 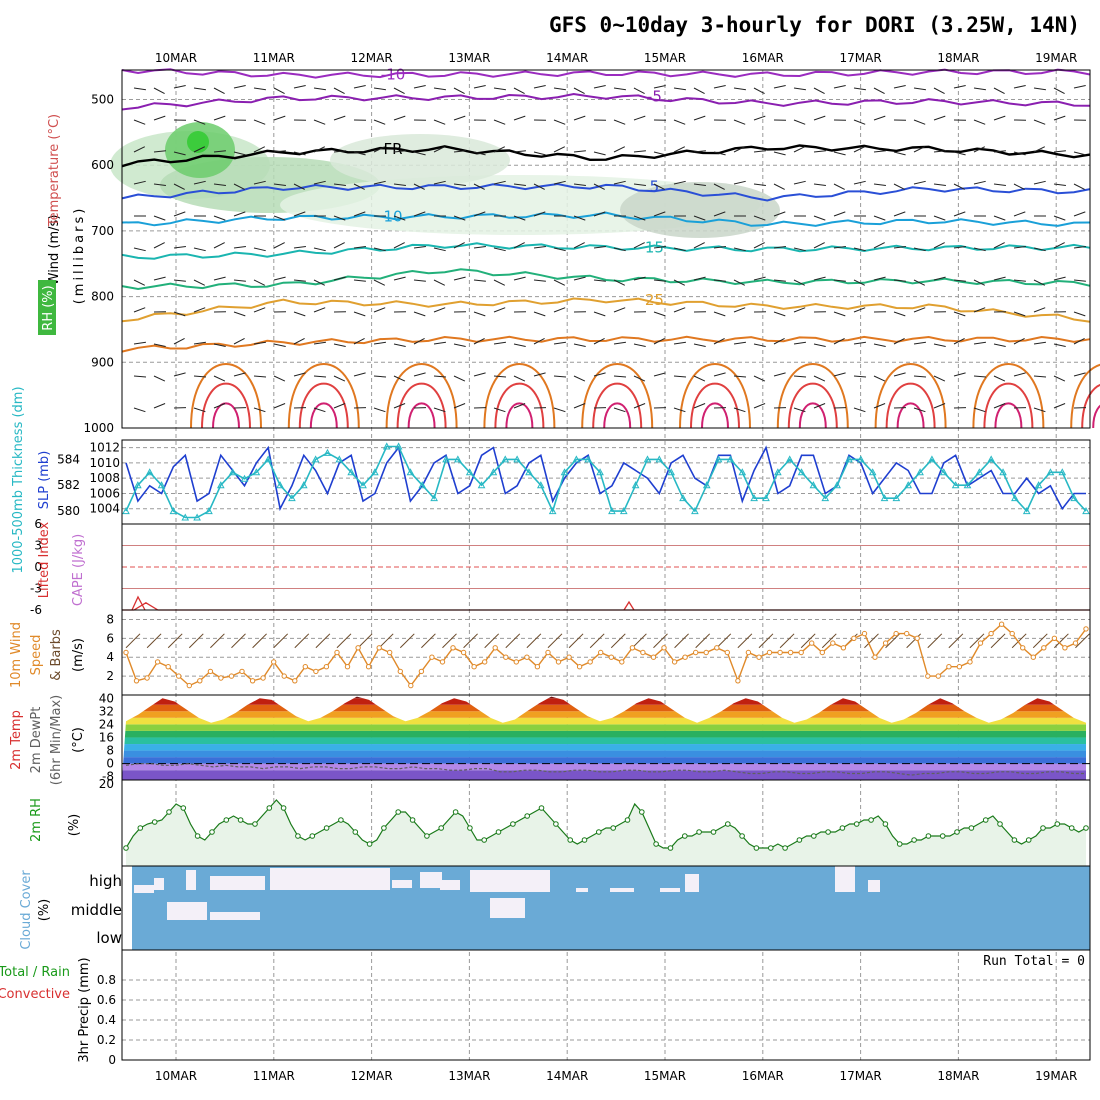 What do you see at coordinates (74, 825) in the screenshot?
I see `rh-unit-label: (%)` at bounding box center [74, 825].